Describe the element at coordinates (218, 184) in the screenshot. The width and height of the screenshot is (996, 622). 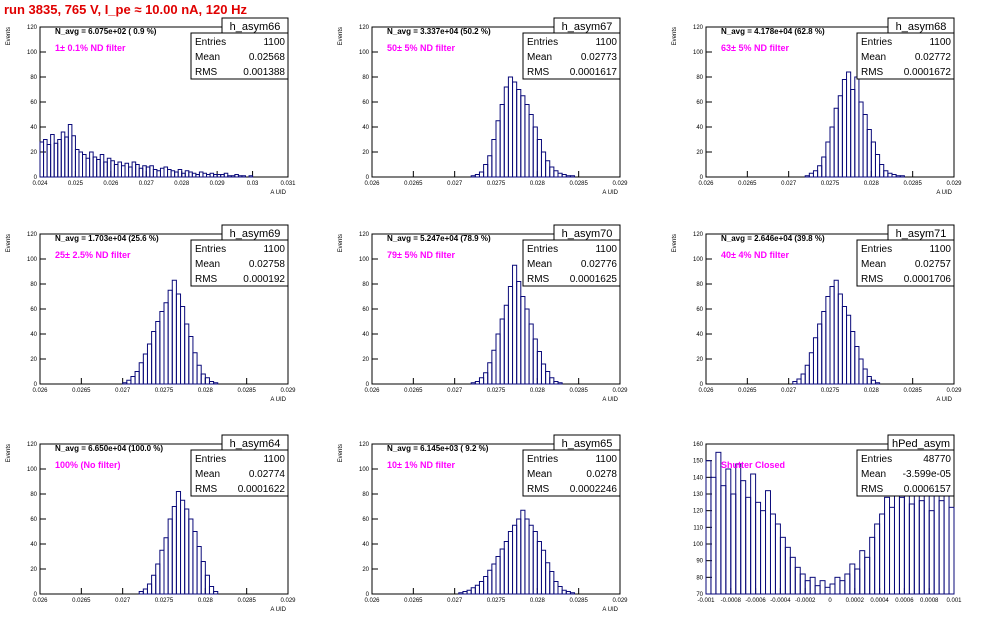
I see `x-tick-label: 0.029` at that location.